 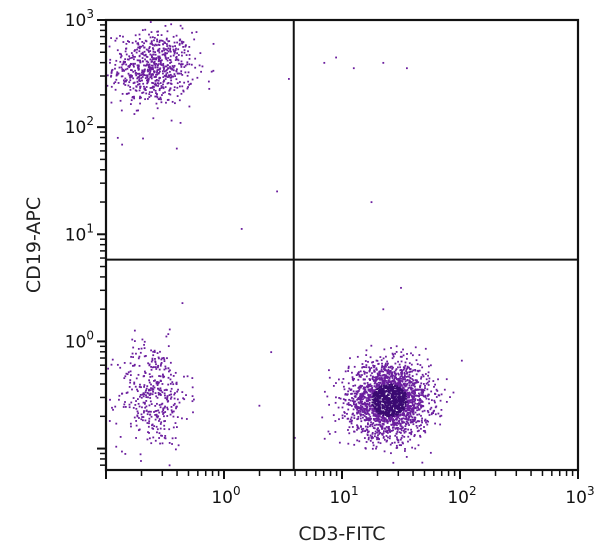 I want to click on y-tick-label: 103, so click(x=79, y=19).